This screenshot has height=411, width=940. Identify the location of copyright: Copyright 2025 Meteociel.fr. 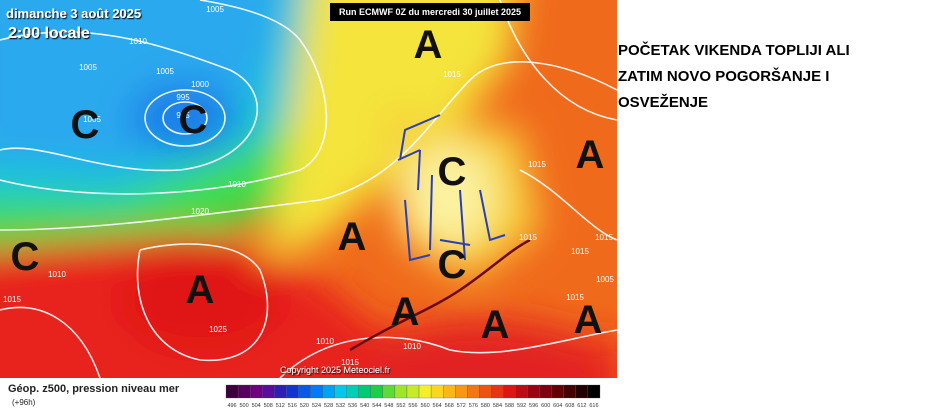
(335, 370).